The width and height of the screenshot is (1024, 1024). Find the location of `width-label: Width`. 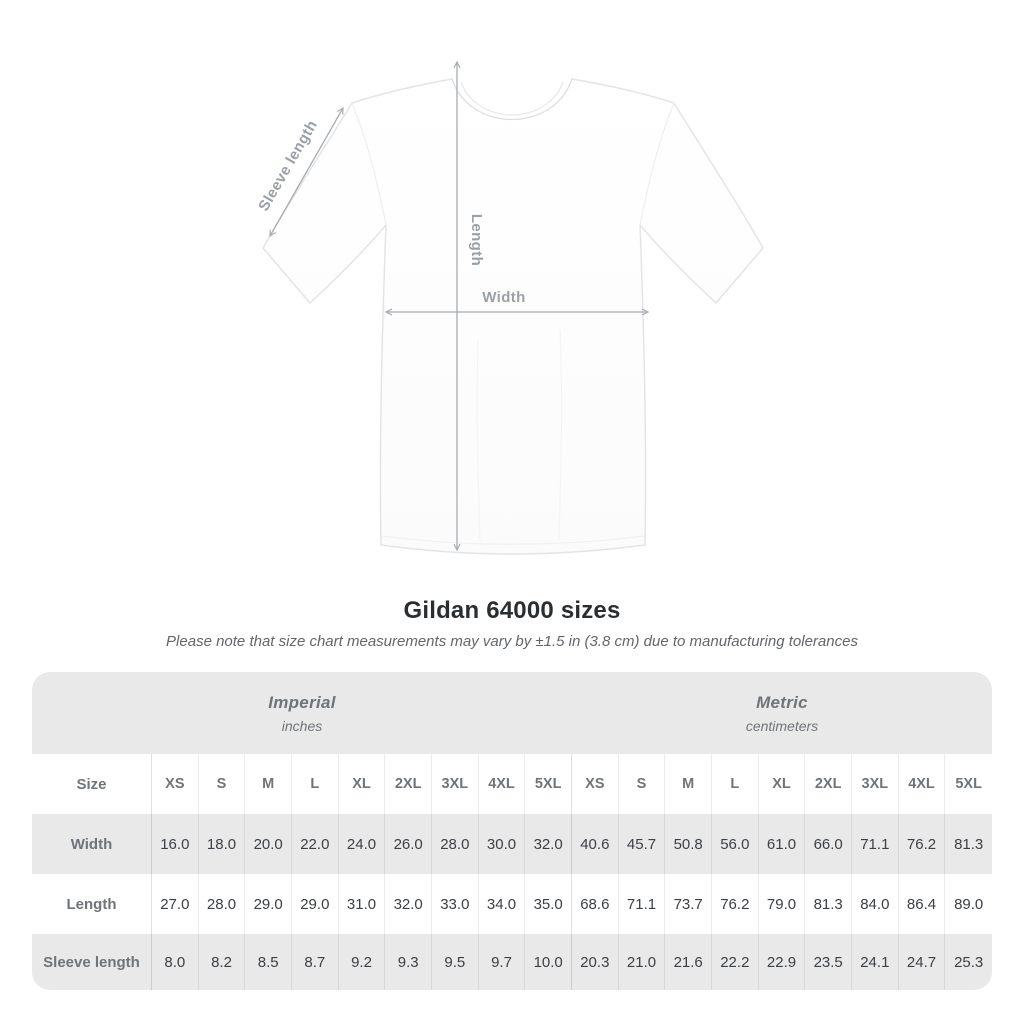

width-label: Width is located at coordinates (504, 297).